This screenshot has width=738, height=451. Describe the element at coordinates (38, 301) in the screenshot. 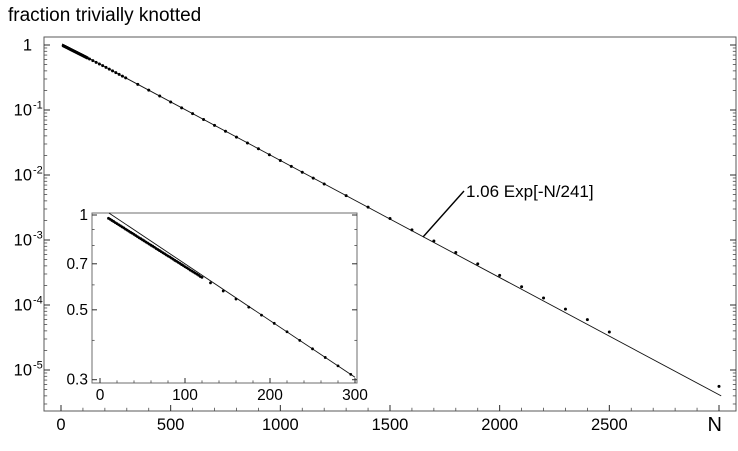

I see `y-tick-exponent: -4` at that location.